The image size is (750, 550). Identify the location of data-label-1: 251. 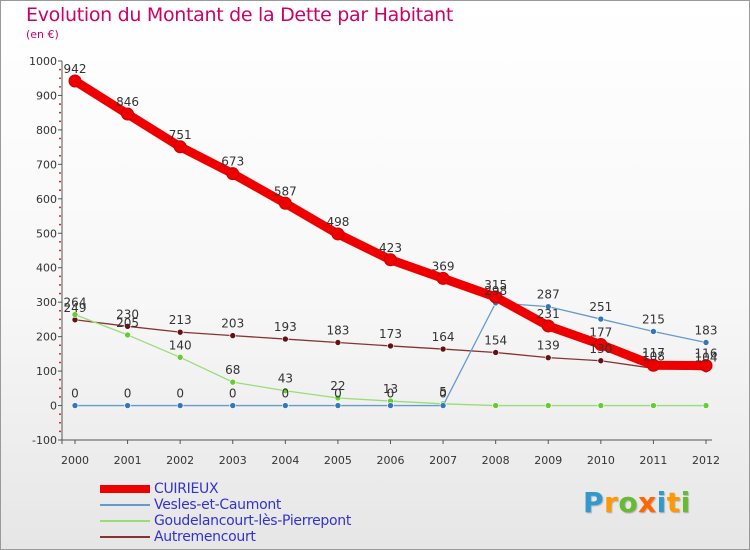
(600, 307).